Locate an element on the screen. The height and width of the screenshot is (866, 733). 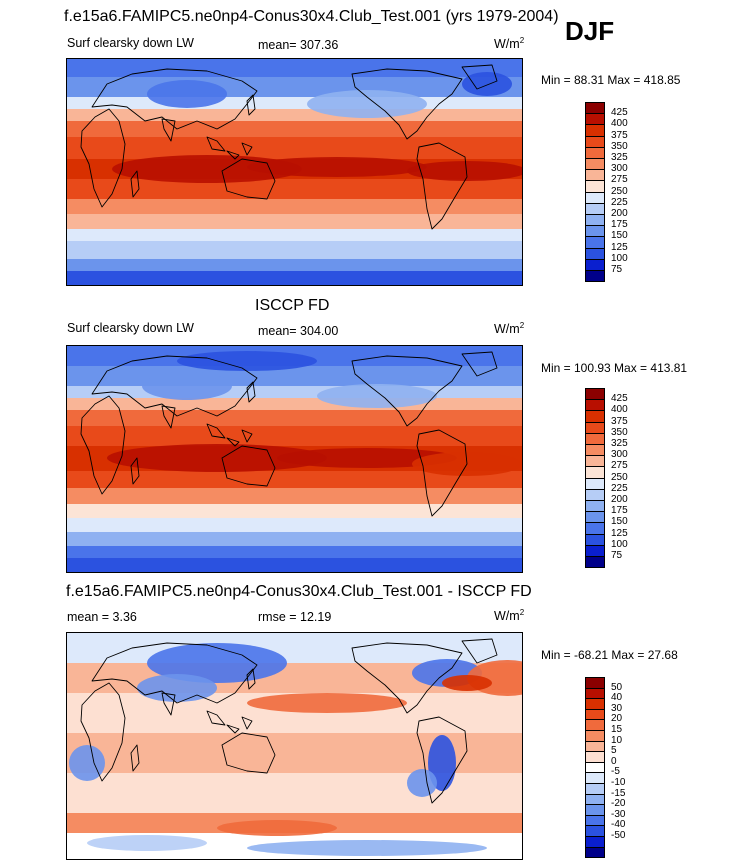
colorbar-tick-label: 0 is located at coordinates (614, 761).